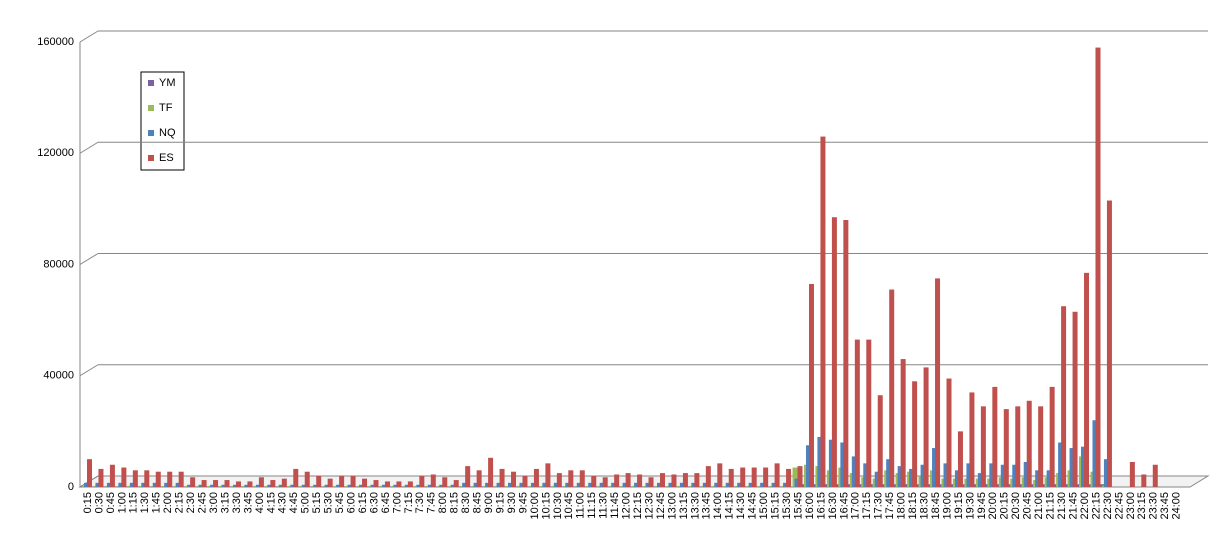  What do you see at coordinates (1154, 506) in the screenshot?
I see `x-tick-label: 23:30` at bounding box center [1154, 506].